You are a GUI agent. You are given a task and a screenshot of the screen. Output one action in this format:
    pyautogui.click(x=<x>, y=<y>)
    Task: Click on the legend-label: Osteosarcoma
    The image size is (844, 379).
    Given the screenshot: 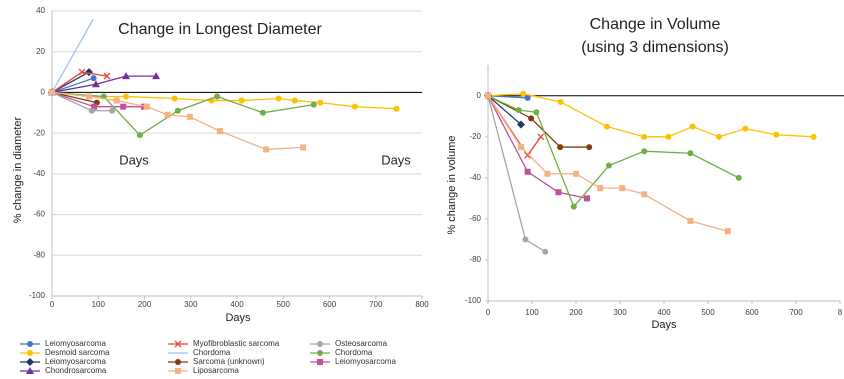 What is the action you would take?
    pyautogui.click(x=361, y=343)
    